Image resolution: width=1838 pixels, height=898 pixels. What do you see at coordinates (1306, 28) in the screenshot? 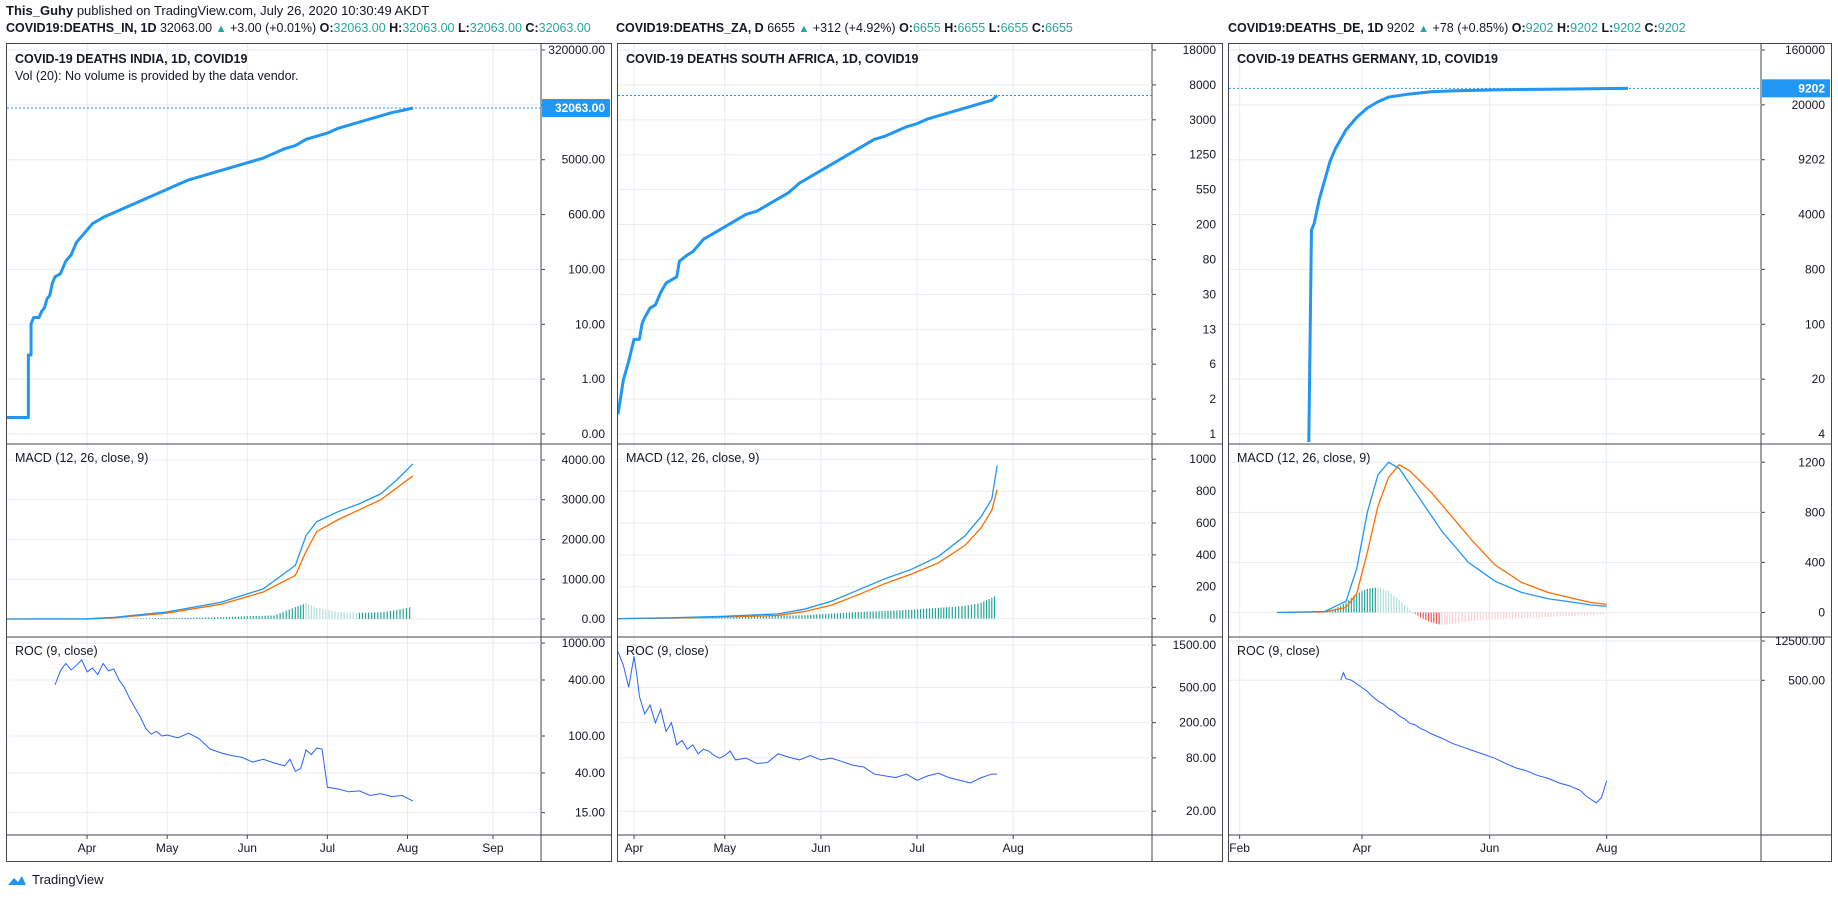
I see `symbol-name: COVID19:DEATHS_DE, 1D` at bounding box center [1306, 28].